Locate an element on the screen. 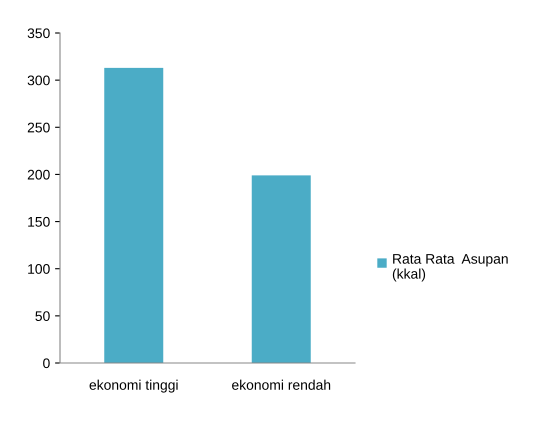 The image size is (544, 421). x-tick-label: ekonomi rendah is located at coordinates (281, 385).